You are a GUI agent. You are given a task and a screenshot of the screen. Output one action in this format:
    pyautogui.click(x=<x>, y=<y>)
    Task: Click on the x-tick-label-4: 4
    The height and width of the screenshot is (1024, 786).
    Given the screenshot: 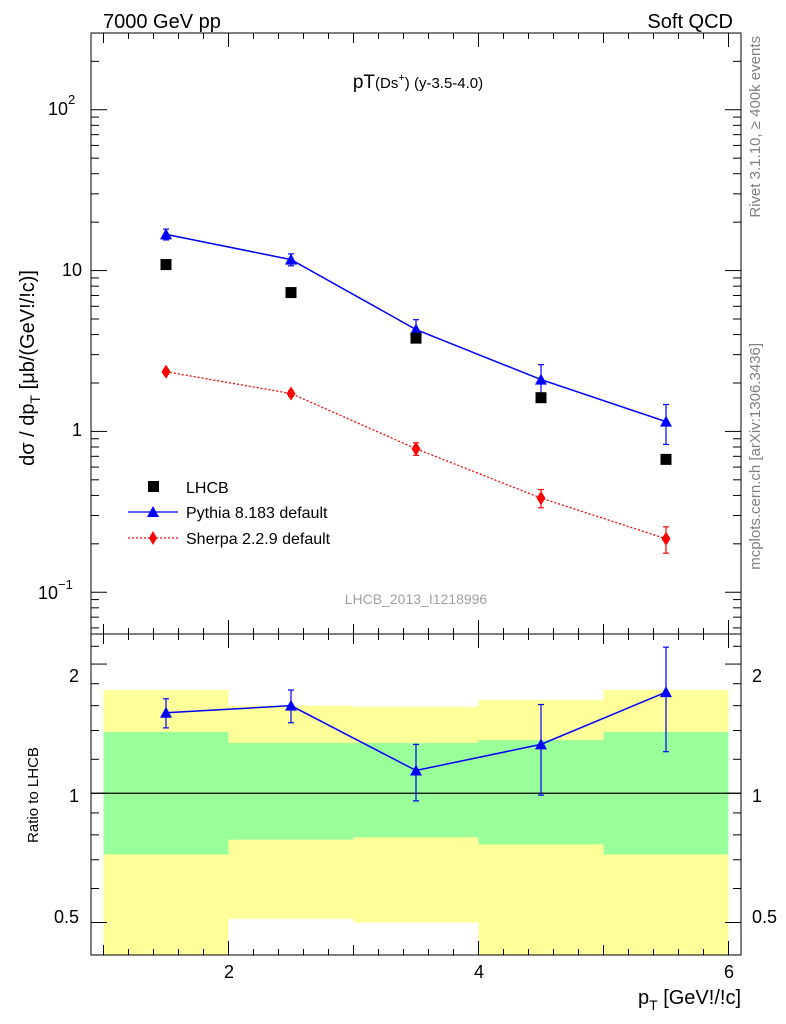 What is the action you would take?
    pyautogui.click(x=479, y=972)
    